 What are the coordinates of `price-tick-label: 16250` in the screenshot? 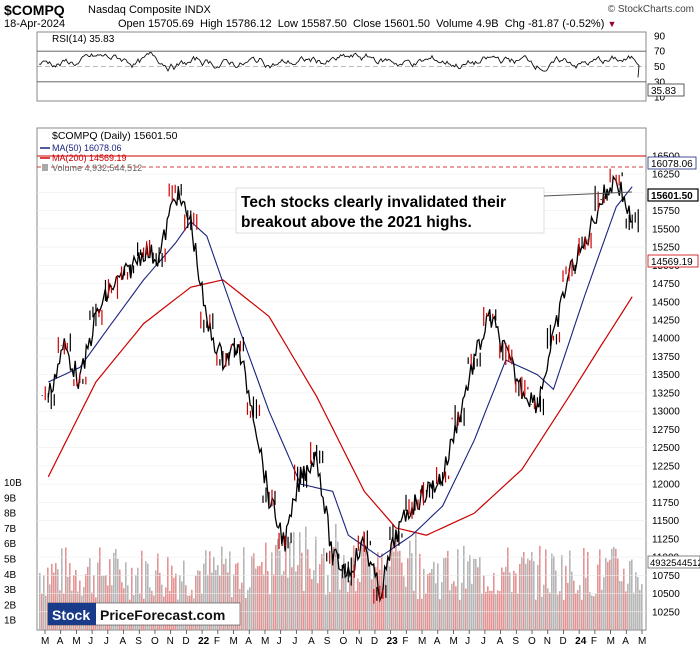 It's located at (666, 175).